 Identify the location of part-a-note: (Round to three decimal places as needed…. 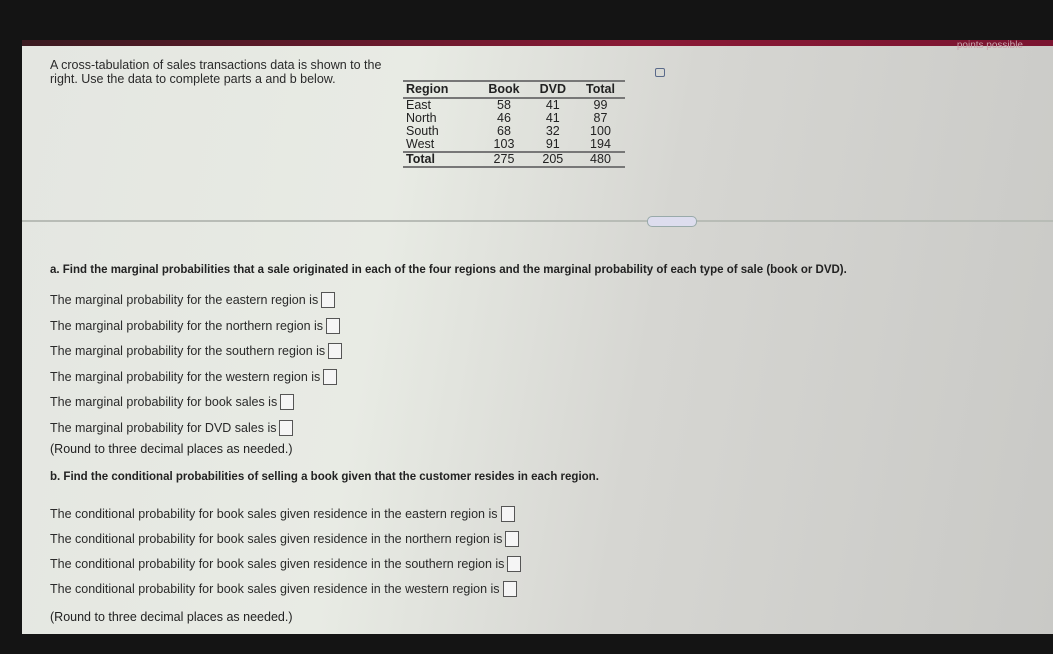
(171, 449).